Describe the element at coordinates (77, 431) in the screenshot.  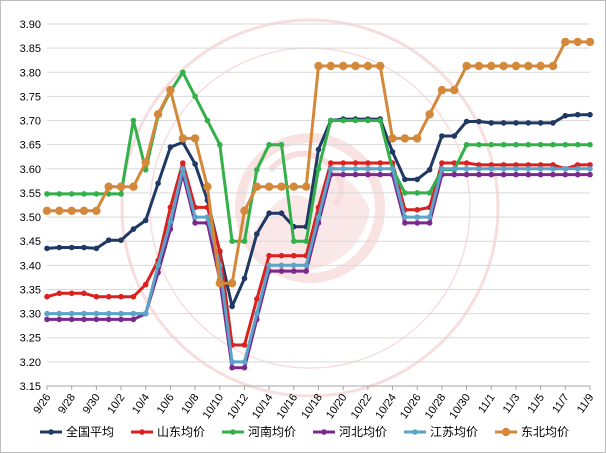
I see `legend-item: 全国平均` at that location.